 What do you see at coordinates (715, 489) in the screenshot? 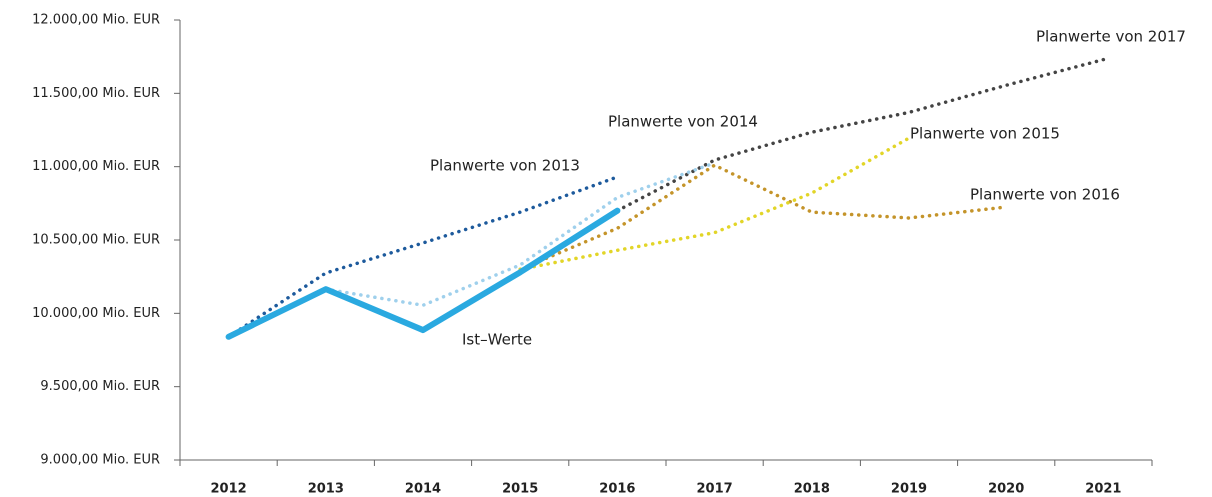
I see `x-tick-label: 2017` at bounding box center [715, 489].